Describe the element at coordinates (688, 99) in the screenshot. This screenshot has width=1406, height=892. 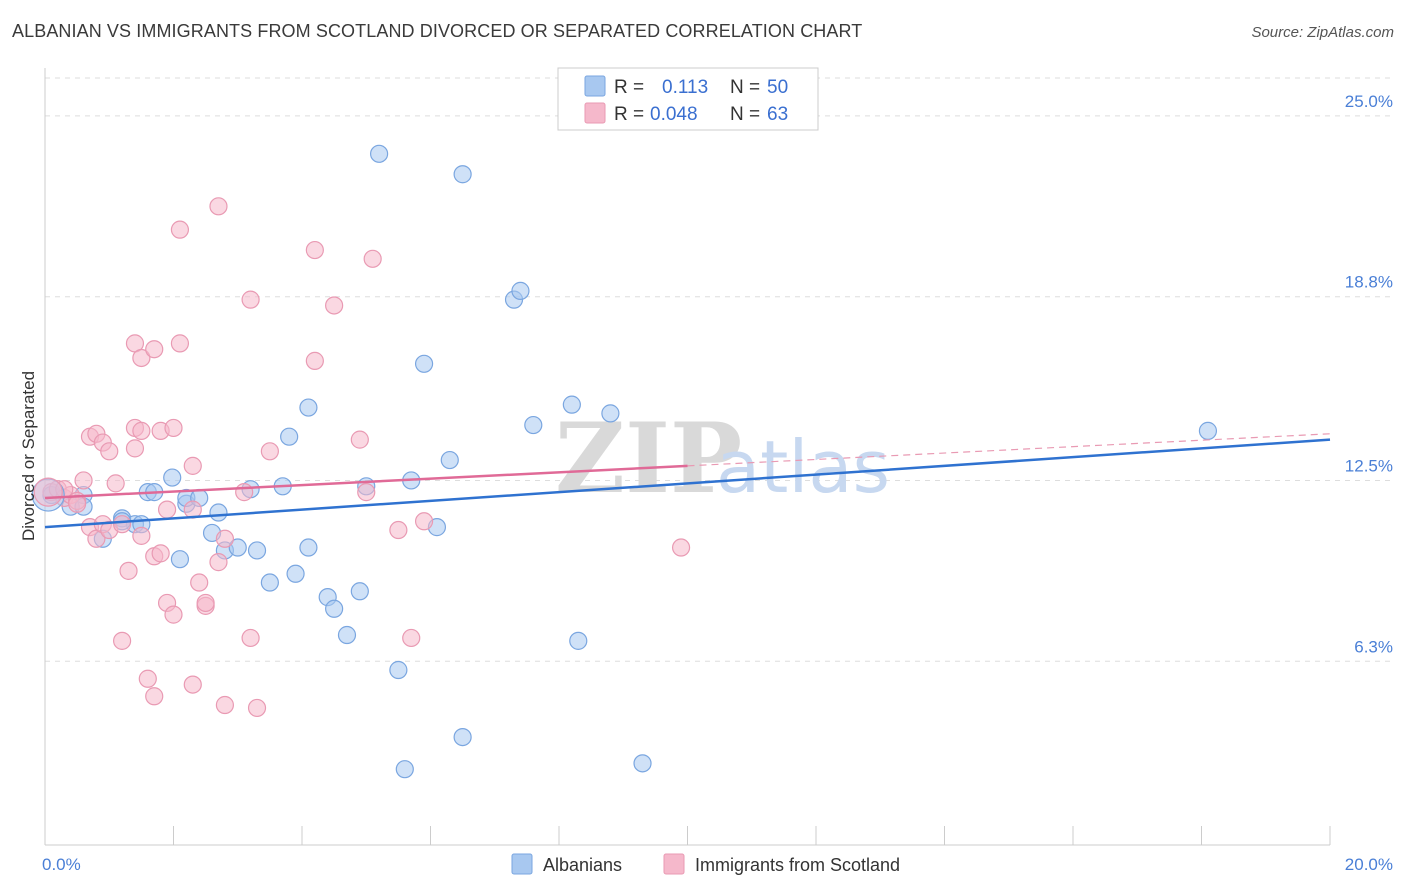
I see `legend-top: R = 0.113 N = 50 R = 0.048 N = 63` at that location.